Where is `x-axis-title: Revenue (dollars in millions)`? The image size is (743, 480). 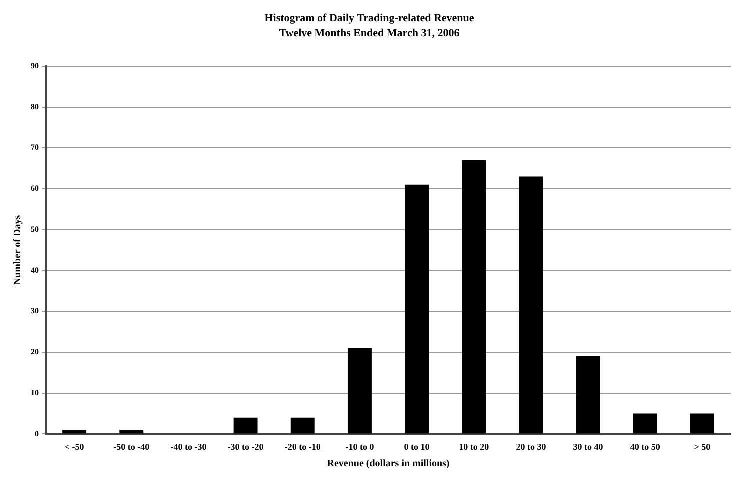 x-axis-title: Revenue (dollars in millions) is located at coordinates (388, 464).